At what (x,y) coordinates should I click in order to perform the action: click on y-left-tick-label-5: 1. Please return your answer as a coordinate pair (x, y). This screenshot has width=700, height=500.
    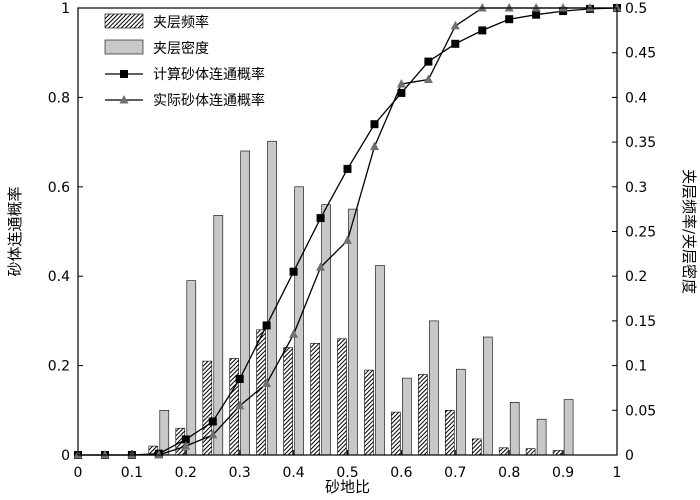
    Looking at the image, I should click on (65, 9).